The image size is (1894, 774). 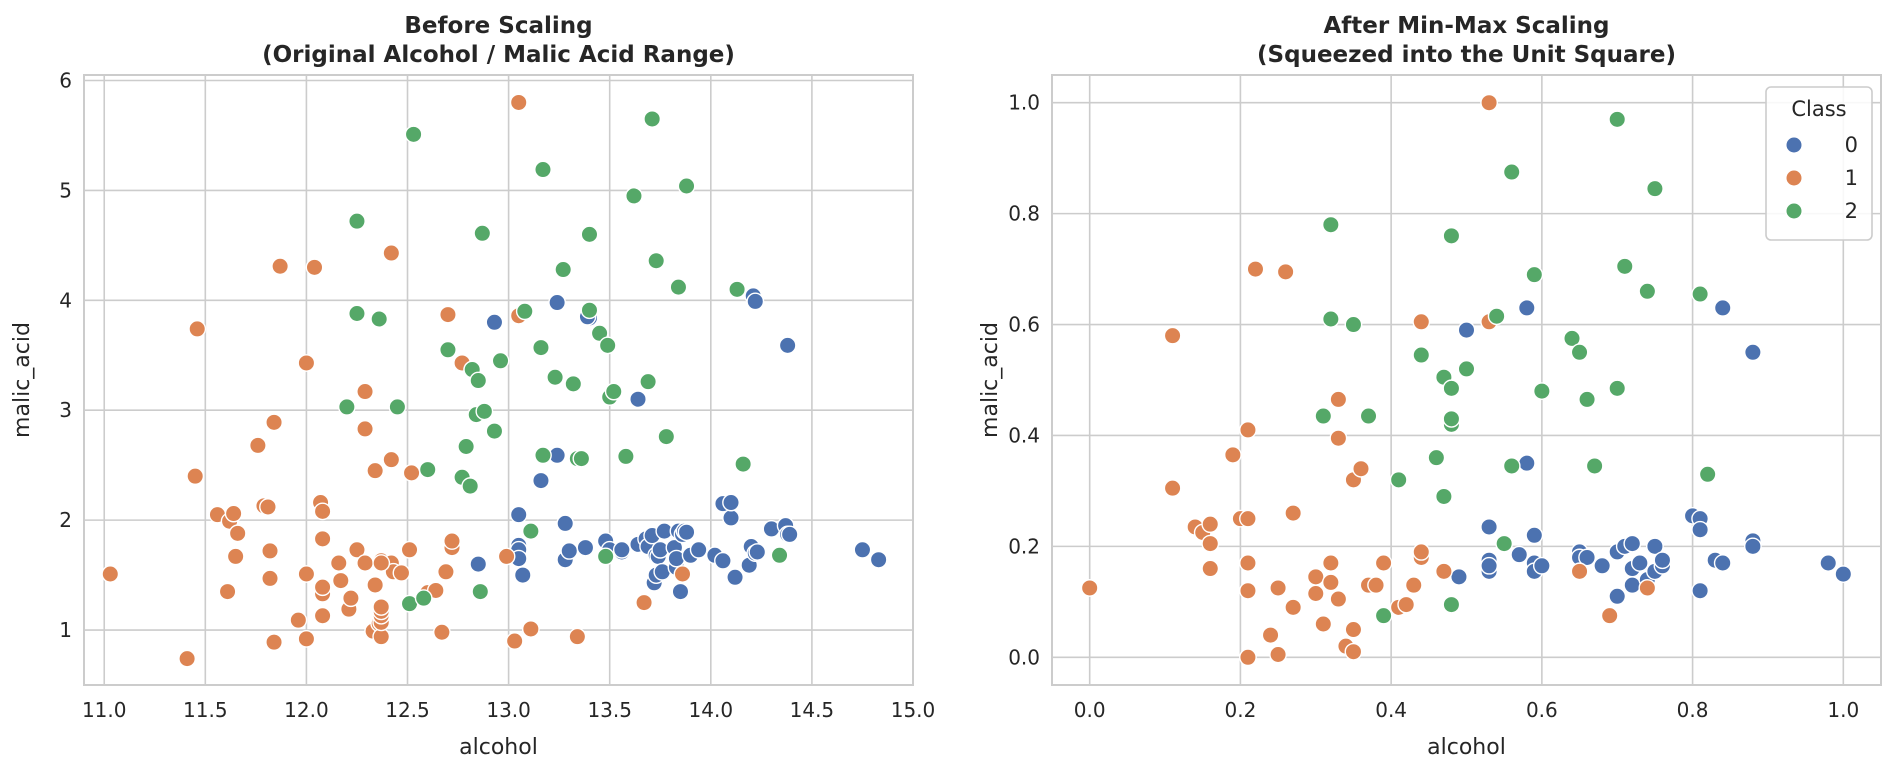 What do you see at coordinates (1090, 710) in the screenshot?
I see `x-tick-label: 0.0` at bounding box center [1090, 710].